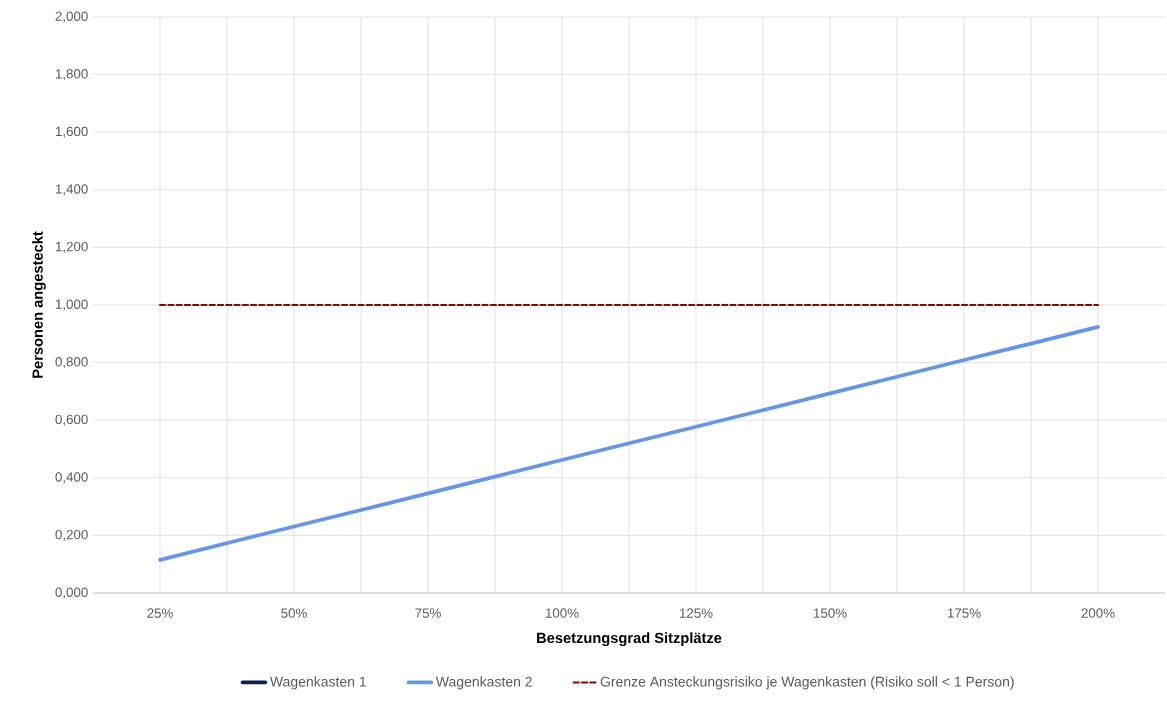 The image size is (1167, 709). Describe the element at coordinates (71, 190) in the screenshot. I see `y-tick-label: 1,400` at that location.